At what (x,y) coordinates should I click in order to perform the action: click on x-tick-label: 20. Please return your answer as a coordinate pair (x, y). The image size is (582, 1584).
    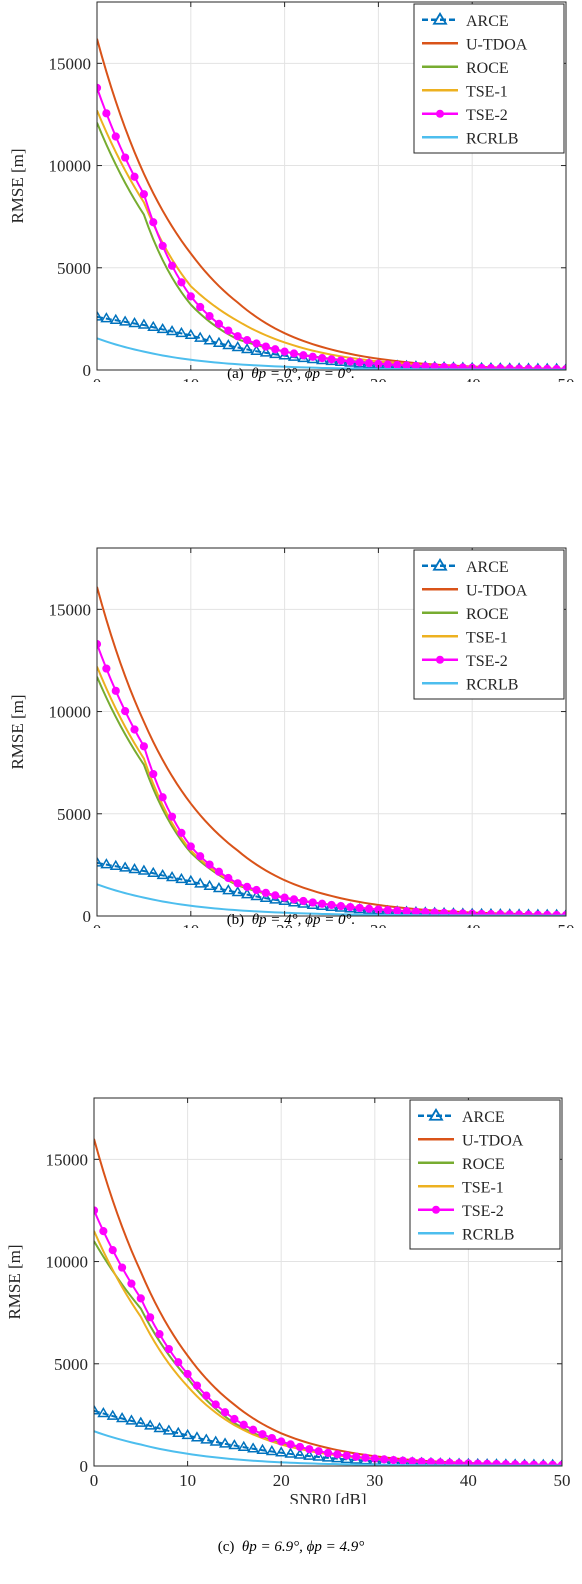
    Looking at the image, I should click on (281, 1480).